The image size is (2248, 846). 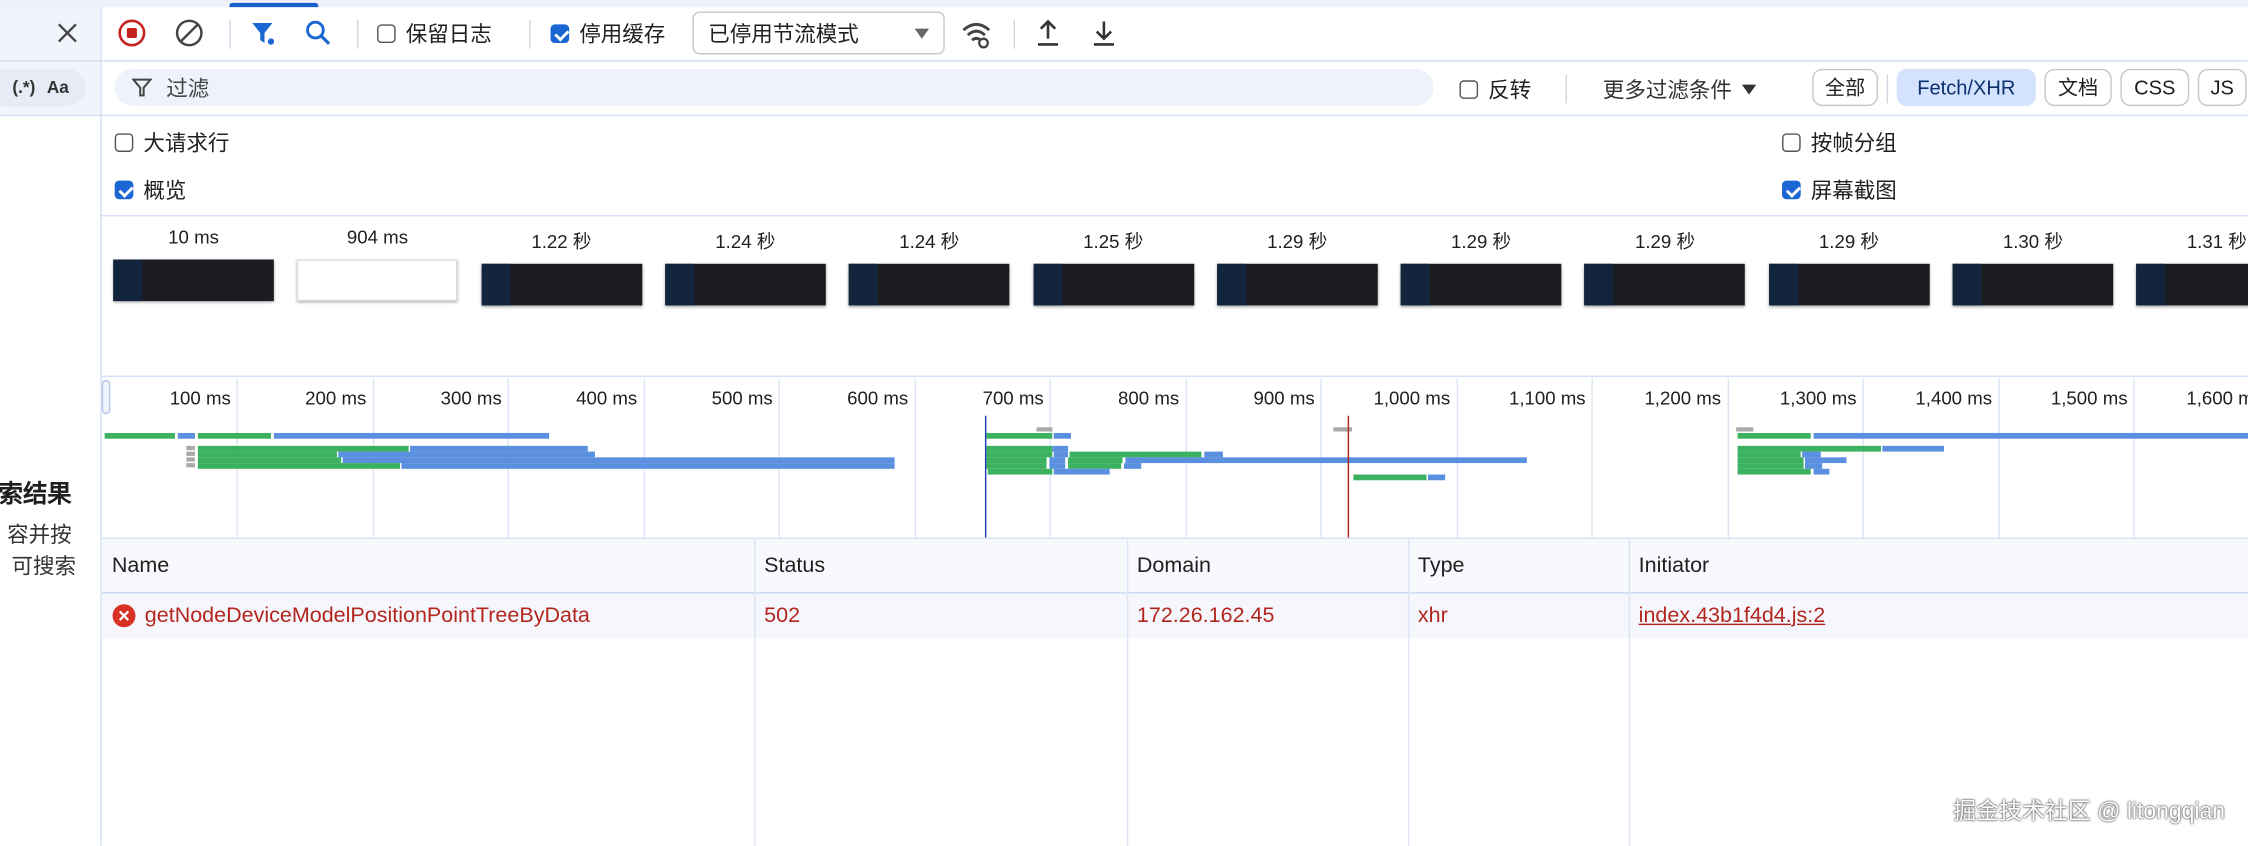 I want to click on search-options: (.*) Aa, so click(x=43, y=87).